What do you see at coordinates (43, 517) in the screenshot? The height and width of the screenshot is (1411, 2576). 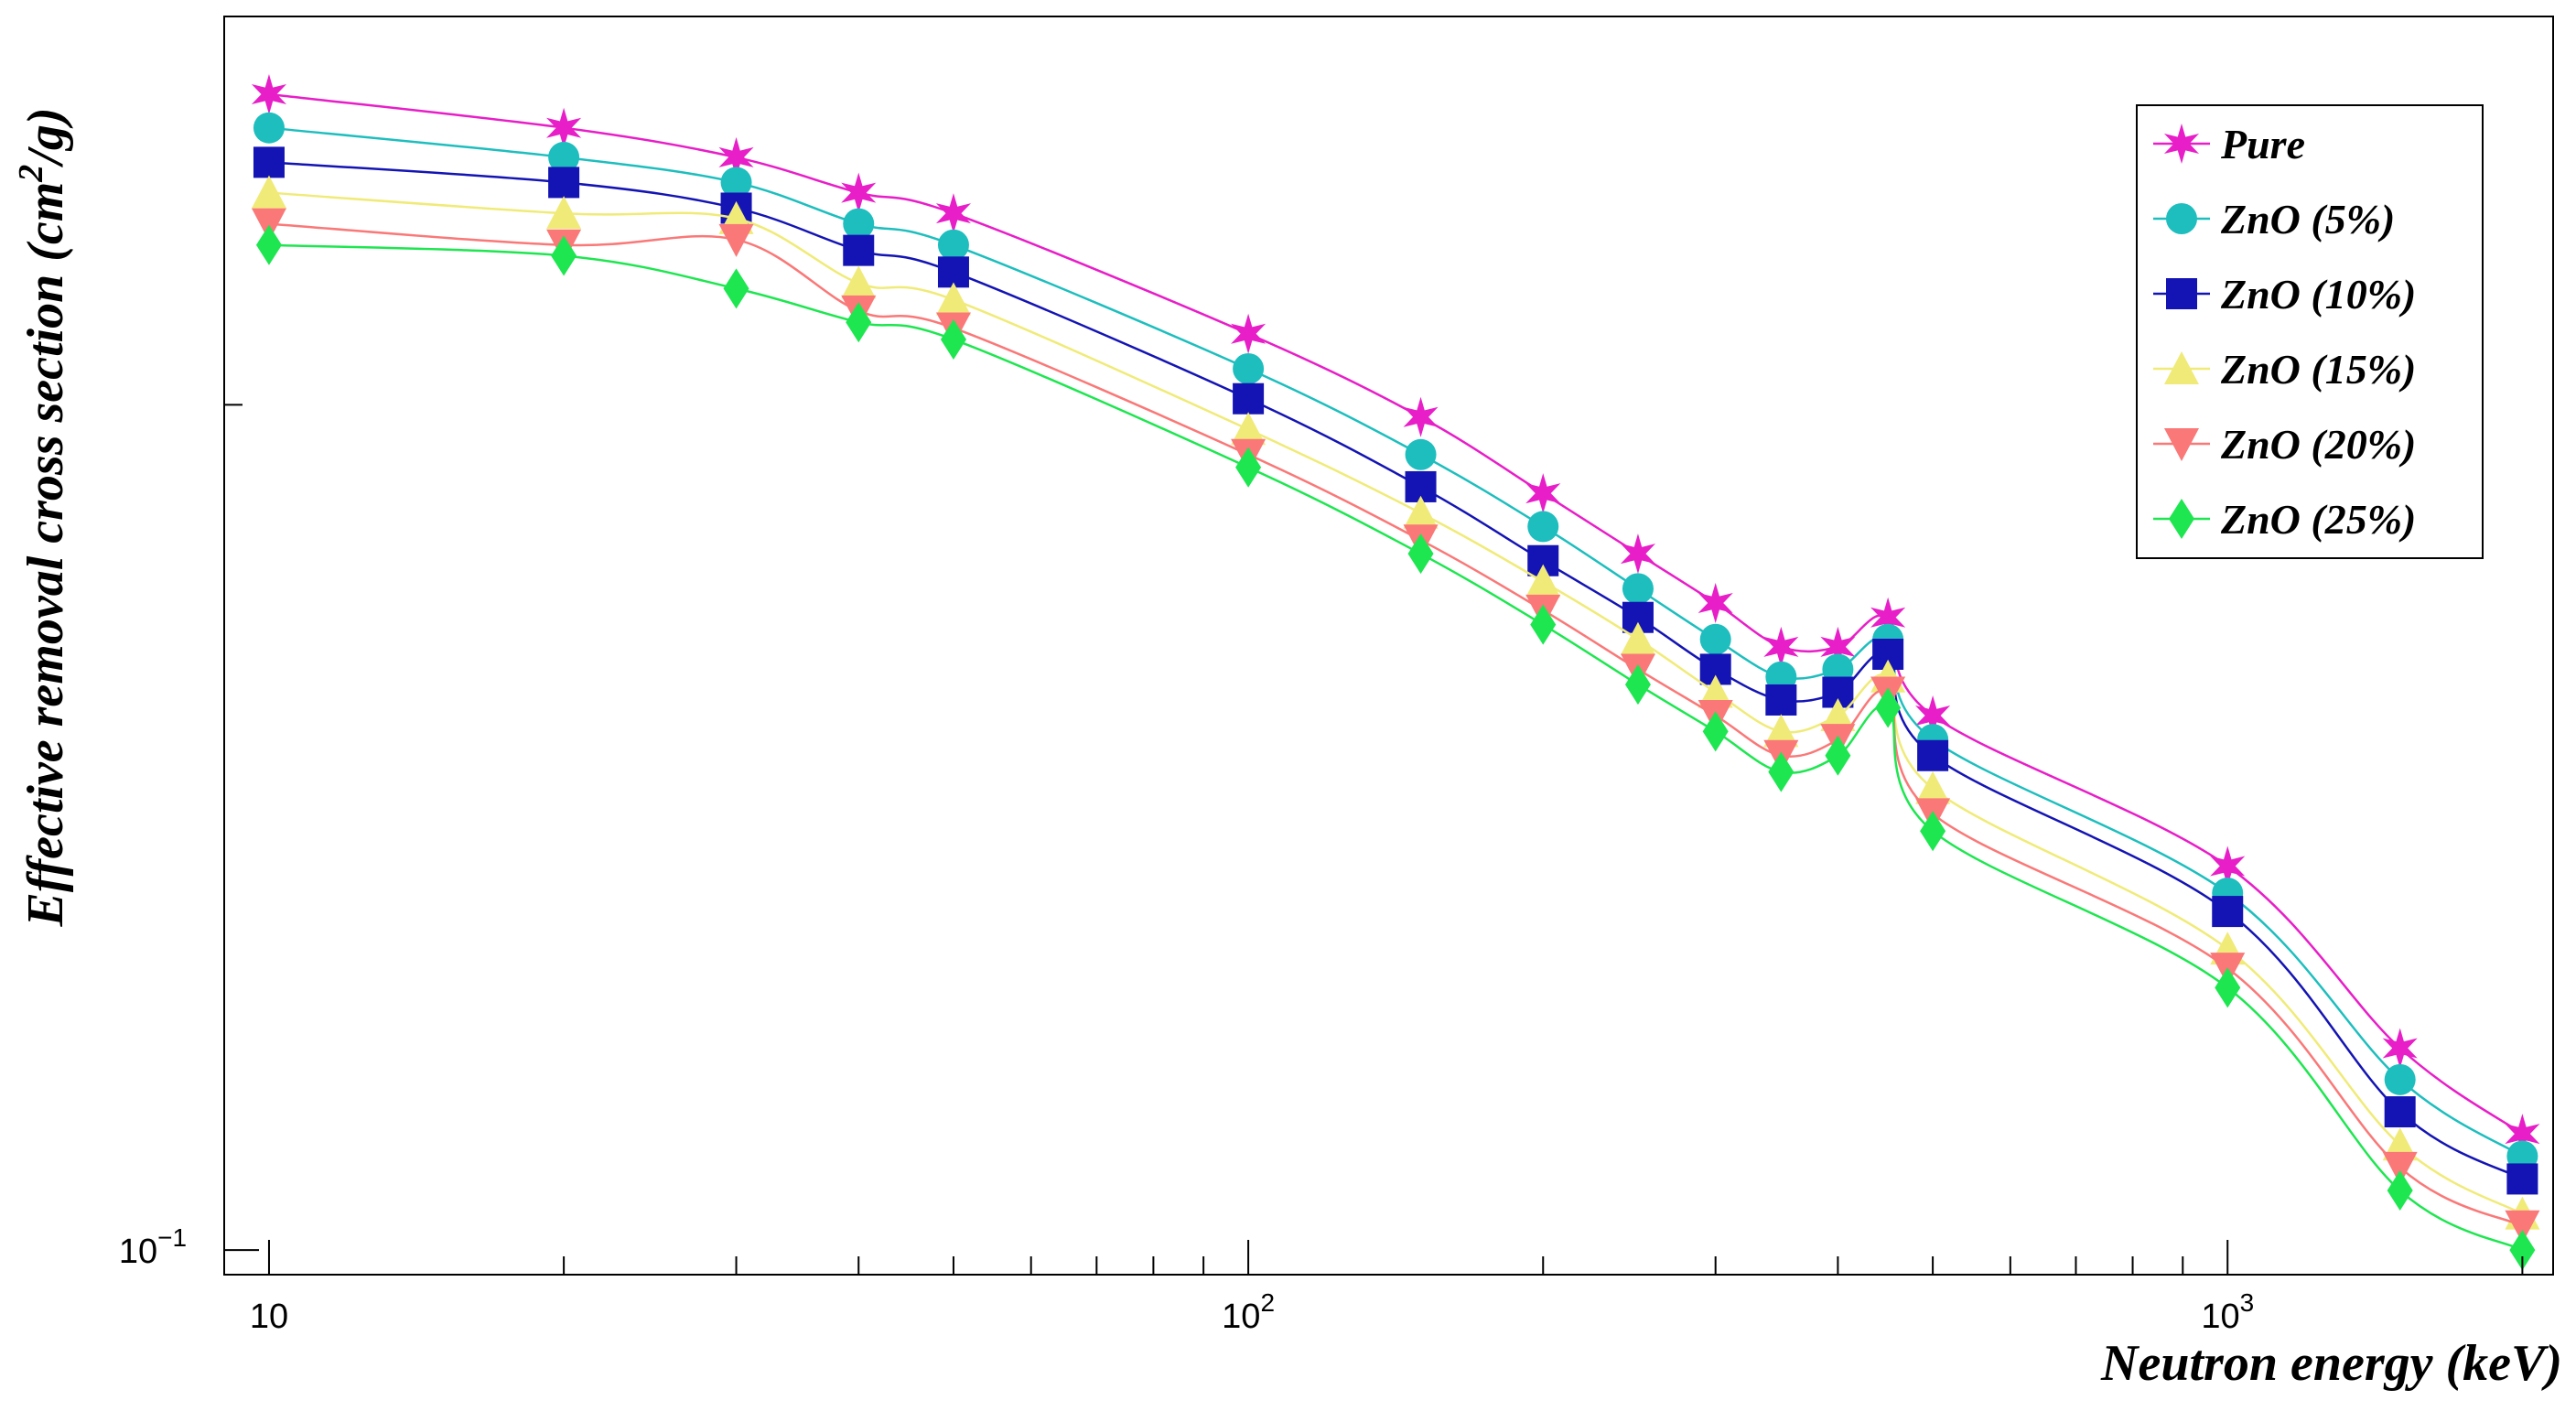 I see `y-axis-title: Effective removal cross section (cm2/g)` at bounding box center [43, 517].